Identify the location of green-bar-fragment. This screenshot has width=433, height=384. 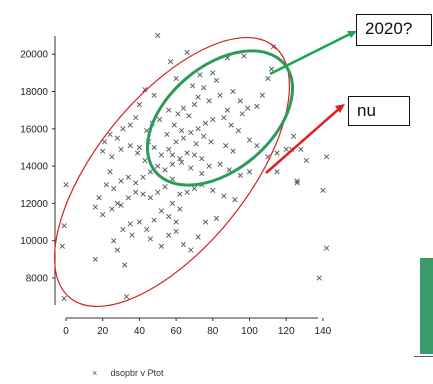
(426, 306).